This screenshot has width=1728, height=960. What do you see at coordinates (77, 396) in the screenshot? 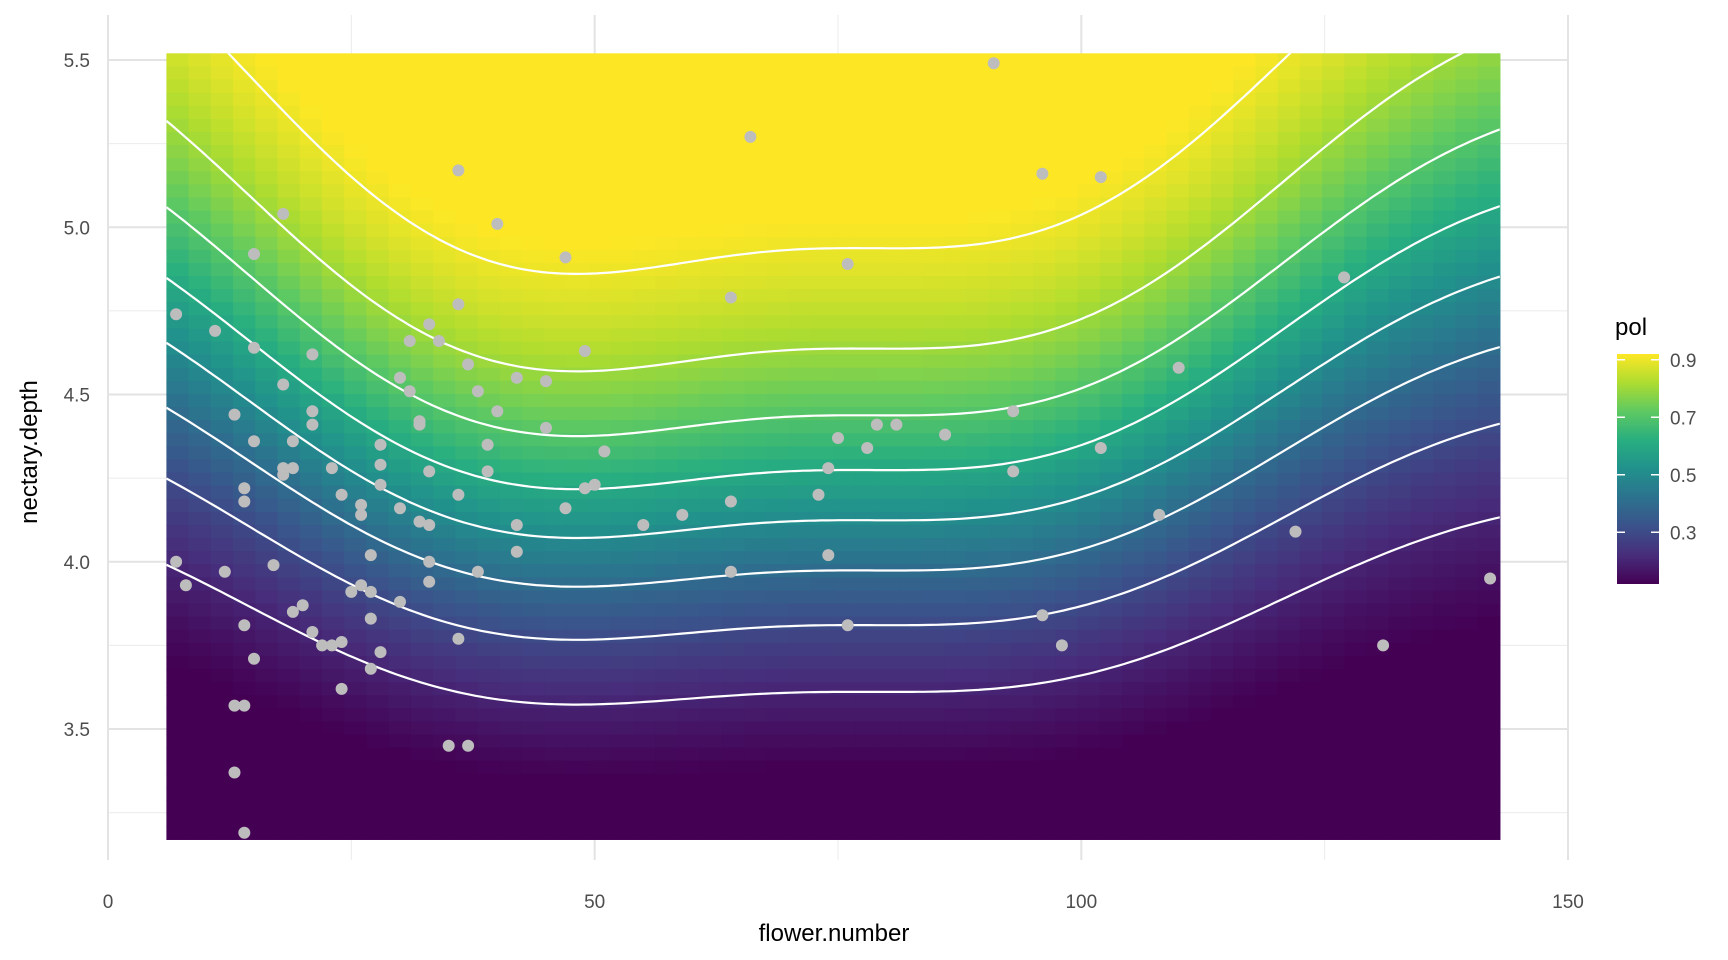
I see `y-tick-label: 4.5` at bounding box center [77, 396].